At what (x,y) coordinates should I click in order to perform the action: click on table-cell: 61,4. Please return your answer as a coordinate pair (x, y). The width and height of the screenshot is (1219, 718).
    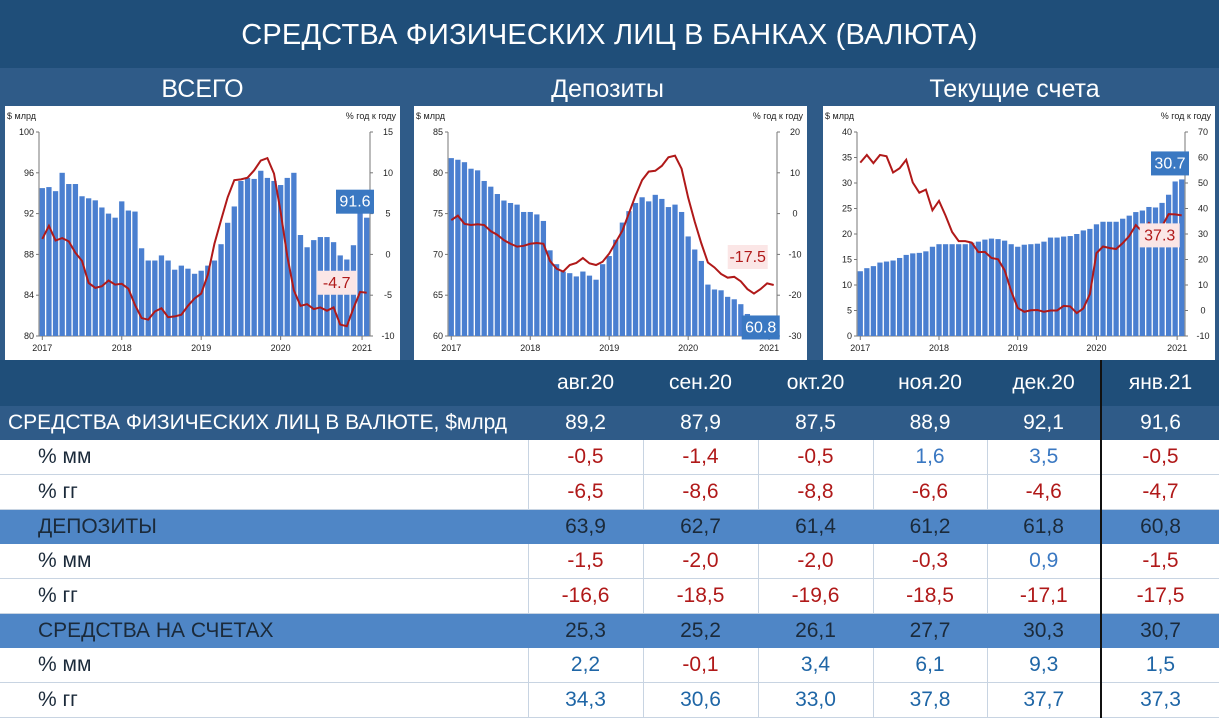
    Looking at the image, I should click on (815, 526).